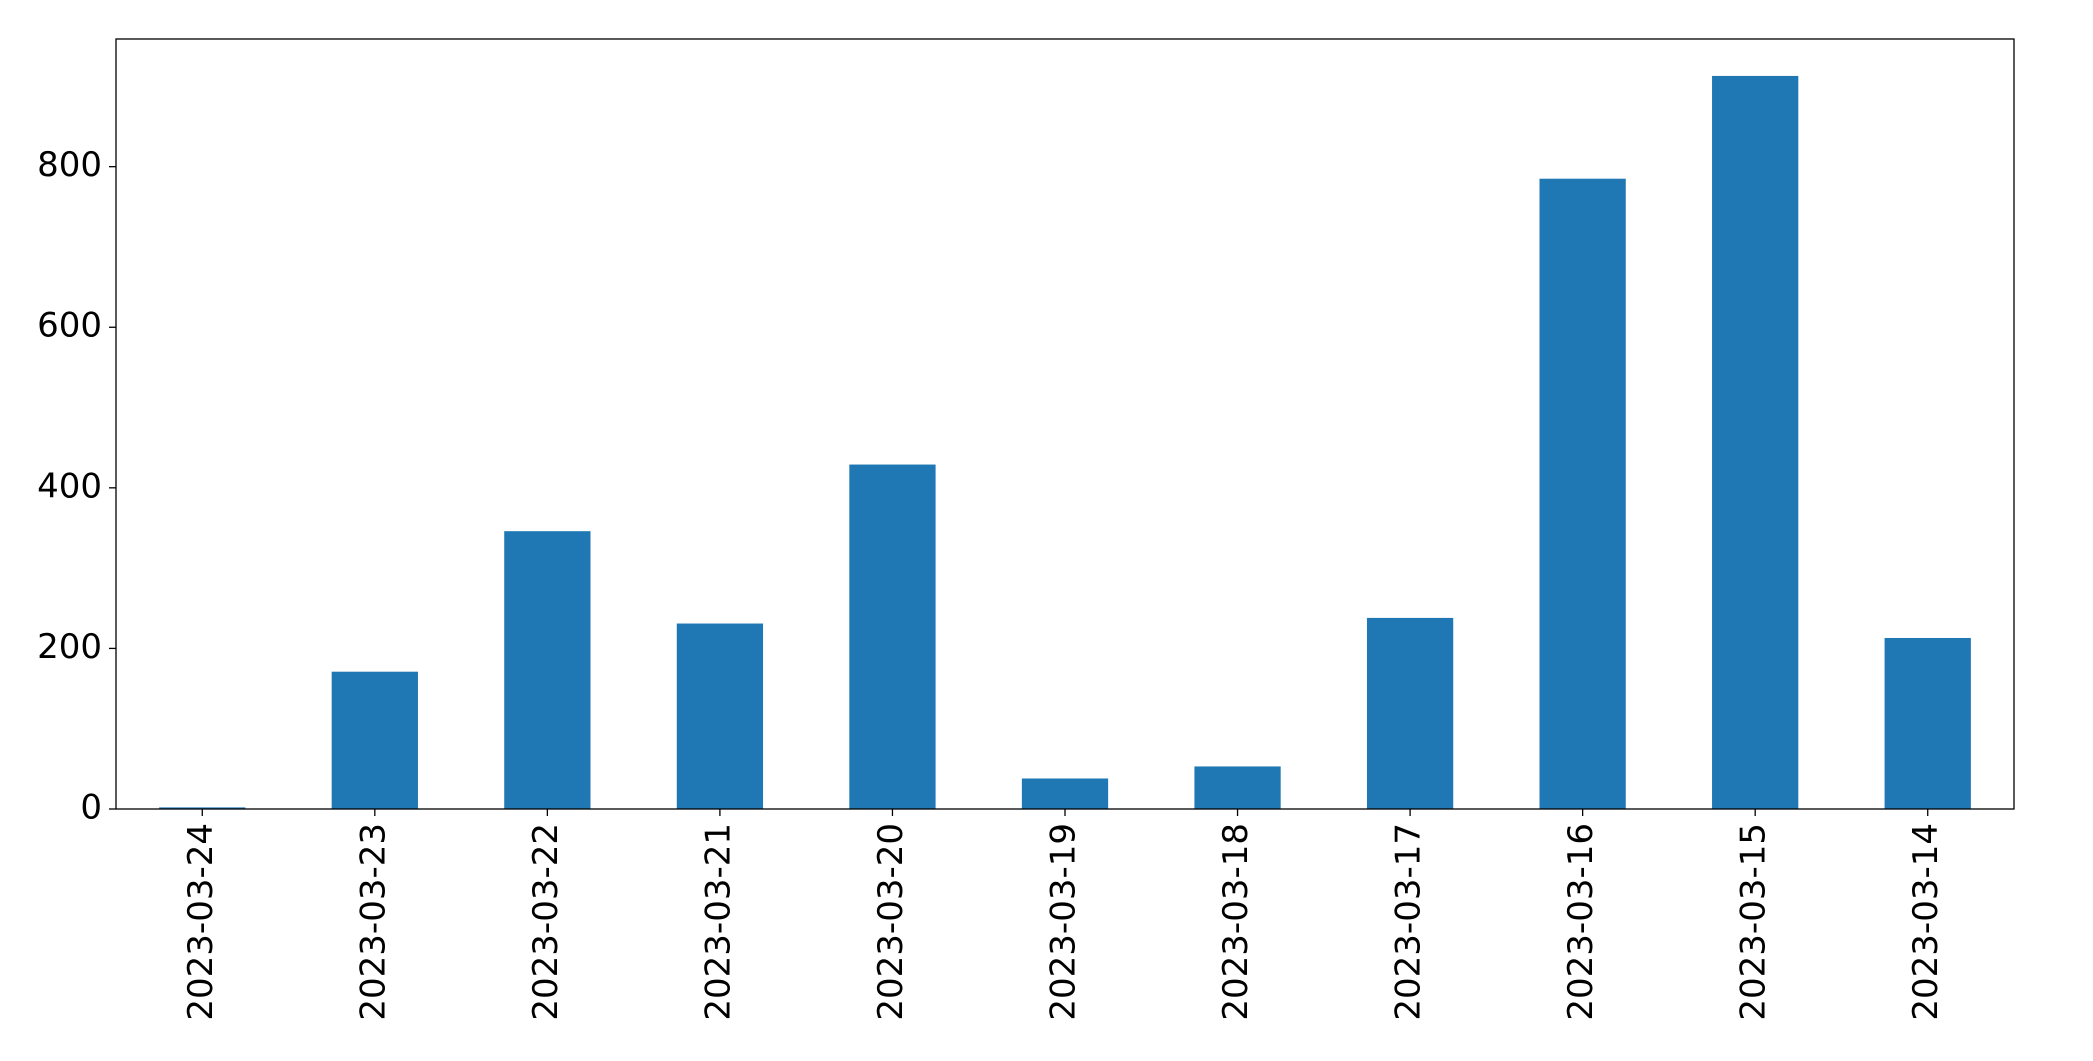 The image size is (2093, 1061). What do you see at coordinates (718, 922) in the screenshot?
I see `x-tick-label: 2023-03-21` at bounding box center [718, 922].